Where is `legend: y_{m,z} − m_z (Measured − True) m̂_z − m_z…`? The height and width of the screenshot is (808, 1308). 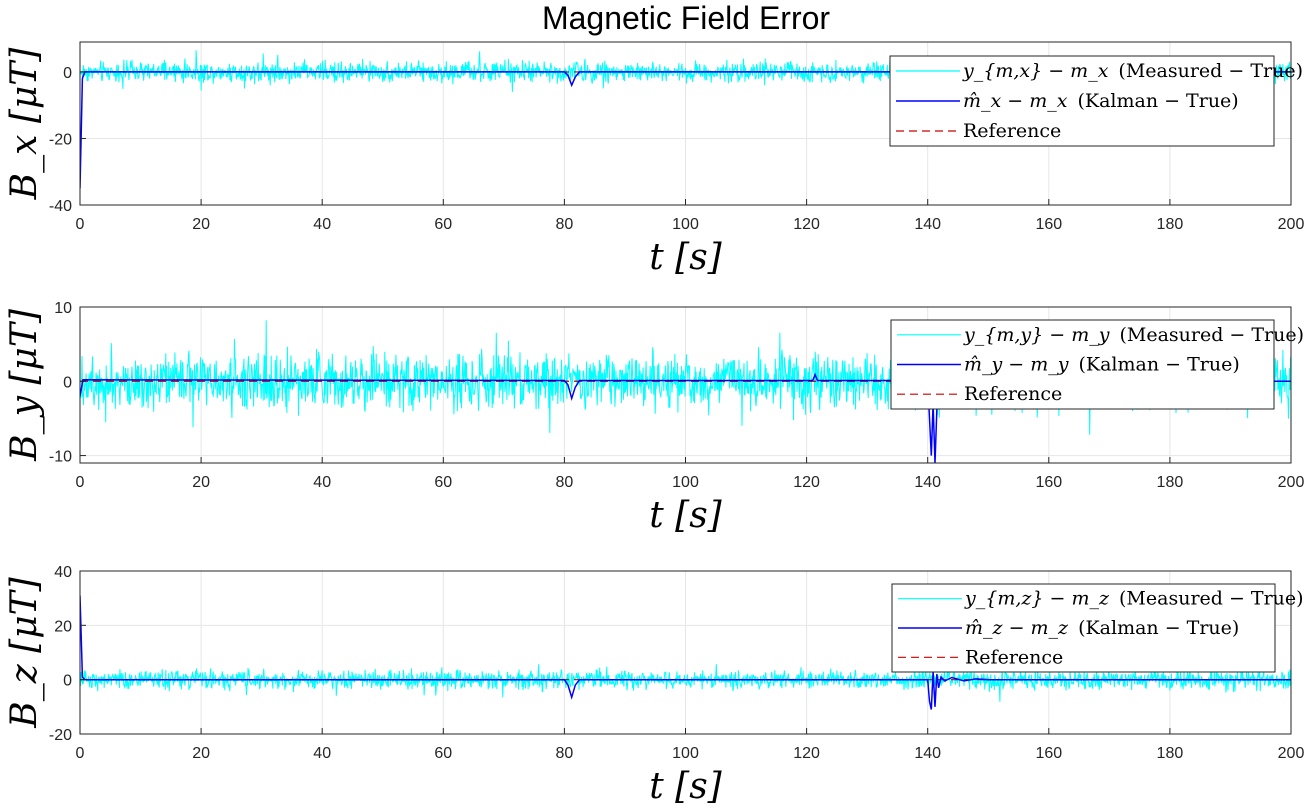 legend: y_{m,z} − m_z (Measured − True) m̂_z − m_z… is located at coordinates (1097, 628).